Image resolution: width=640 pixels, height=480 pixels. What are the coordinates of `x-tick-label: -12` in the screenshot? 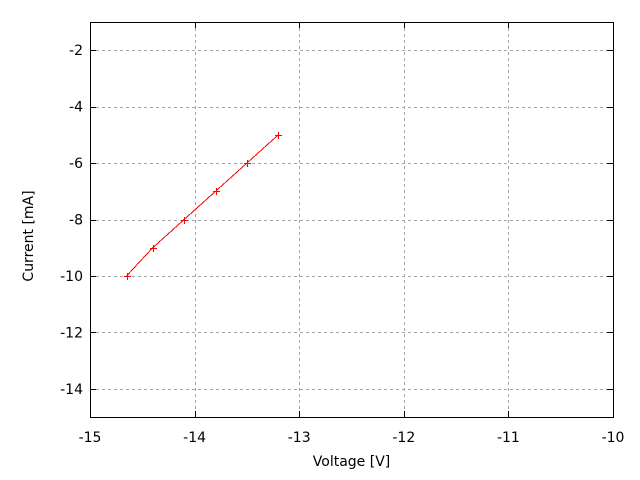 It's located at (403, 438).